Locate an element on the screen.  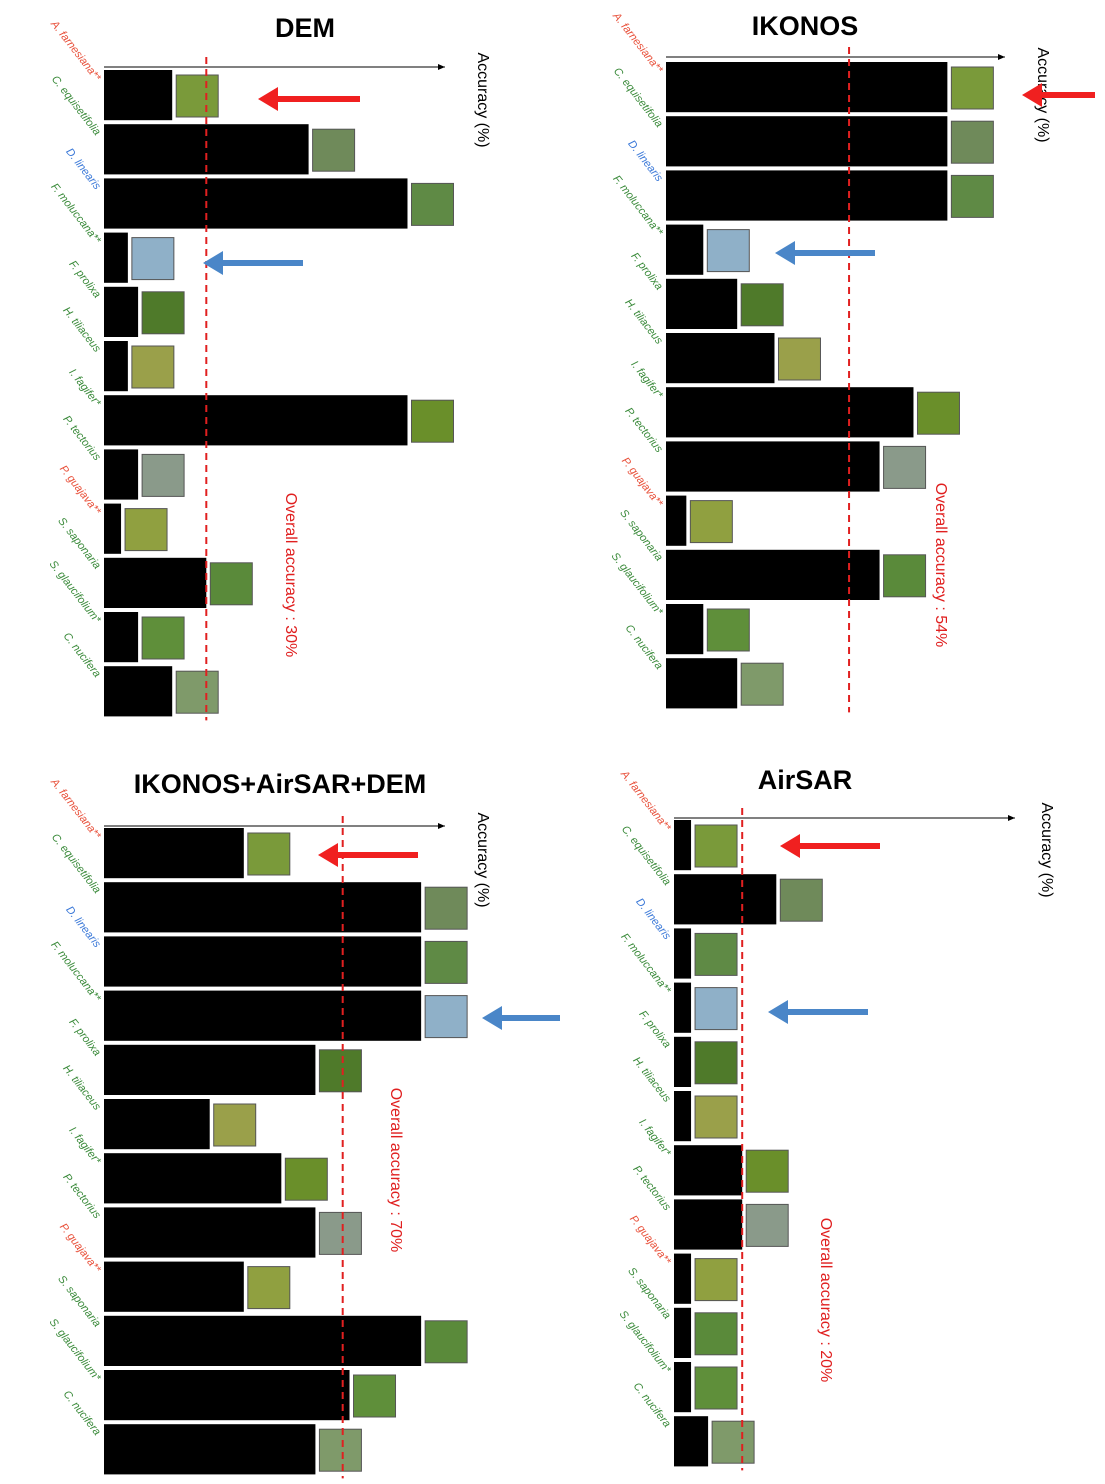
category-label: P. guajava** is located at coordinates (80, 490).